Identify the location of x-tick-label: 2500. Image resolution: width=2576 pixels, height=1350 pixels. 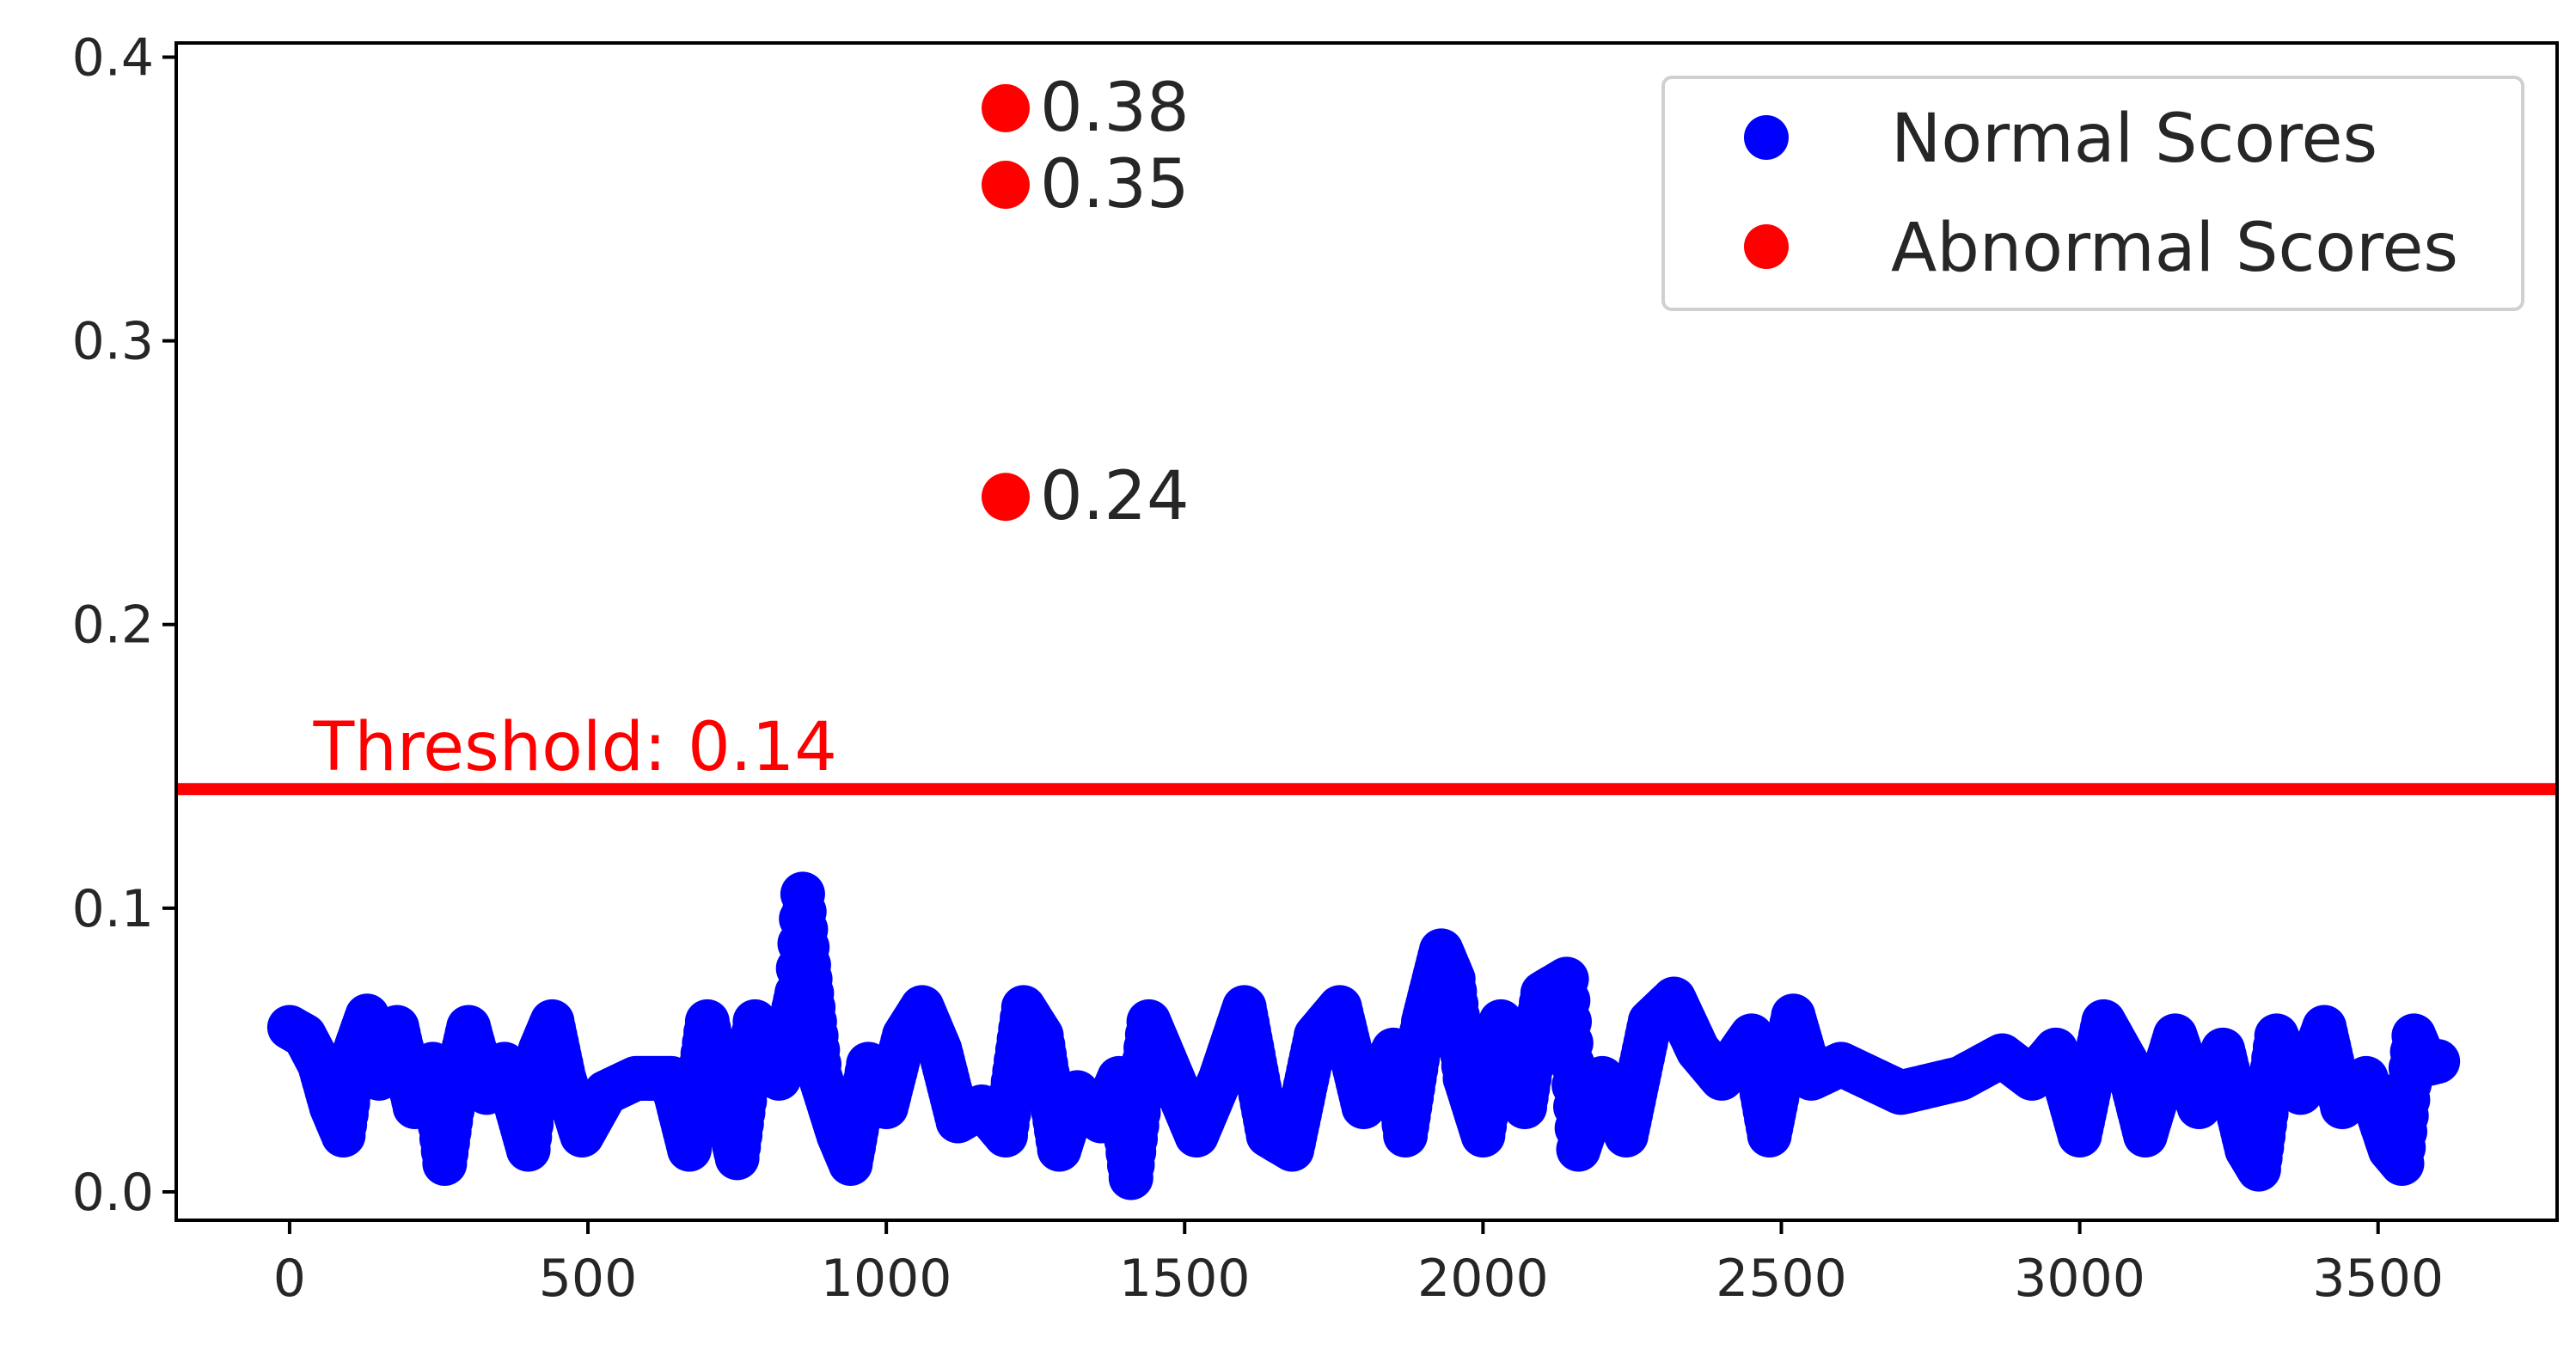
(1781, 1279).